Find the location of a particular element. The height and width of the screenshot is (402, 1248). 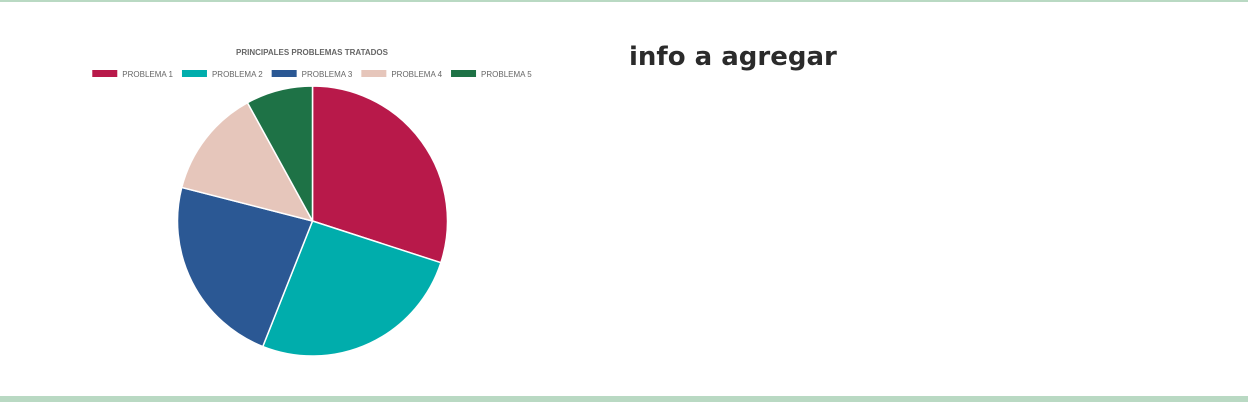

legend-label-1: PROBLEMA 1 is located at coordinates (147, 74).